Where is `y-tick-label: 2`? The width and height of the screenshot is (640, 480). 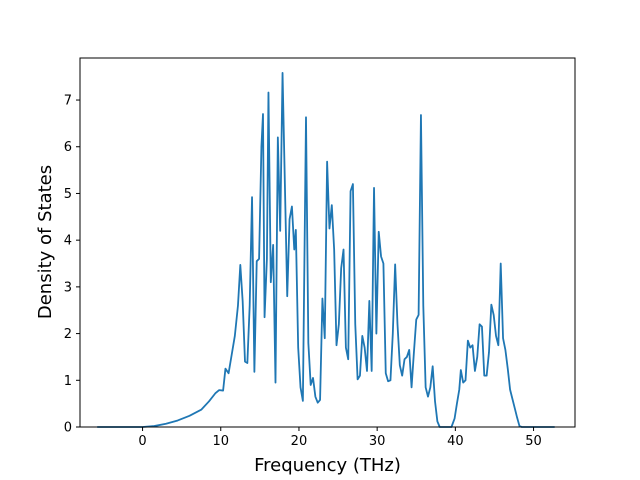
y-tick-label: 2 is located at coordinates (68, 334).